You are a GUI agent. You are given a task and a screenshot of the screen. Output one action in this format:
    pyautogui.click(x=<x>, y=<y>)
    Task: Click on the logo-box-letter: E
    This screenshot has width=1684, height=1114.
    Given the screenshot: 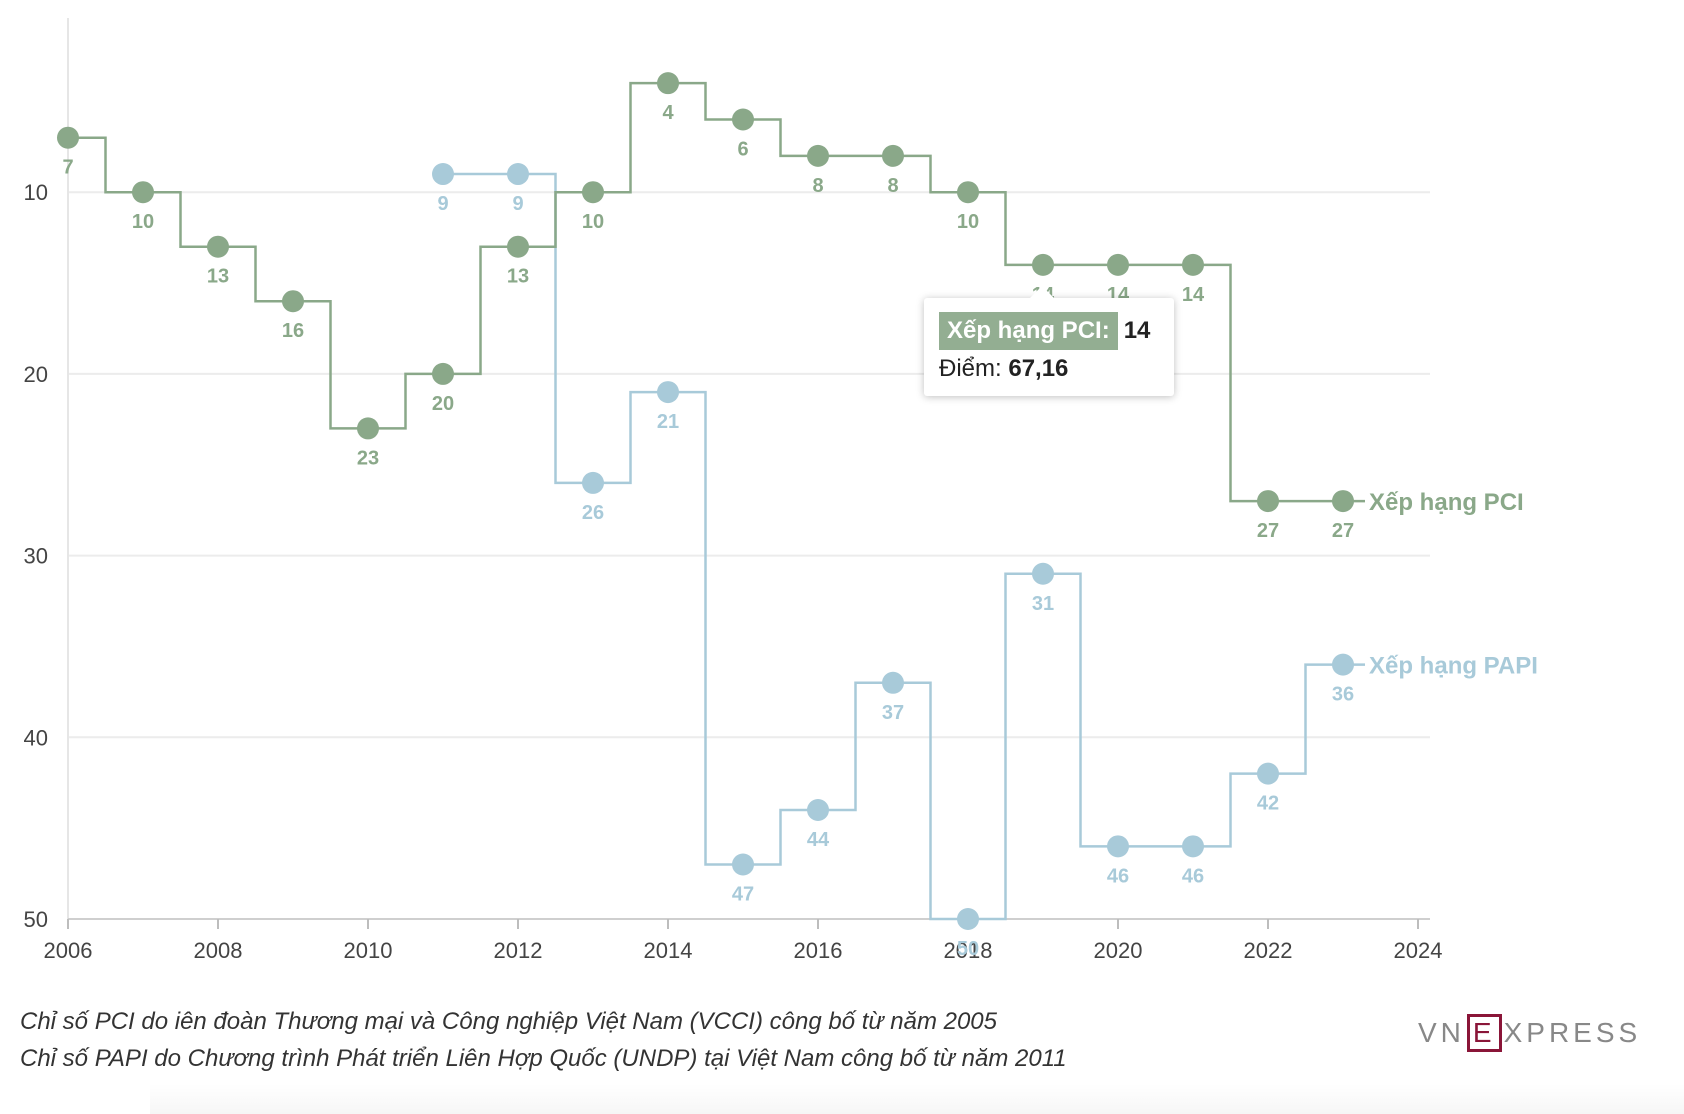 What is the action you would take?
    pyautogui.click(x=1484, y=1033)
    